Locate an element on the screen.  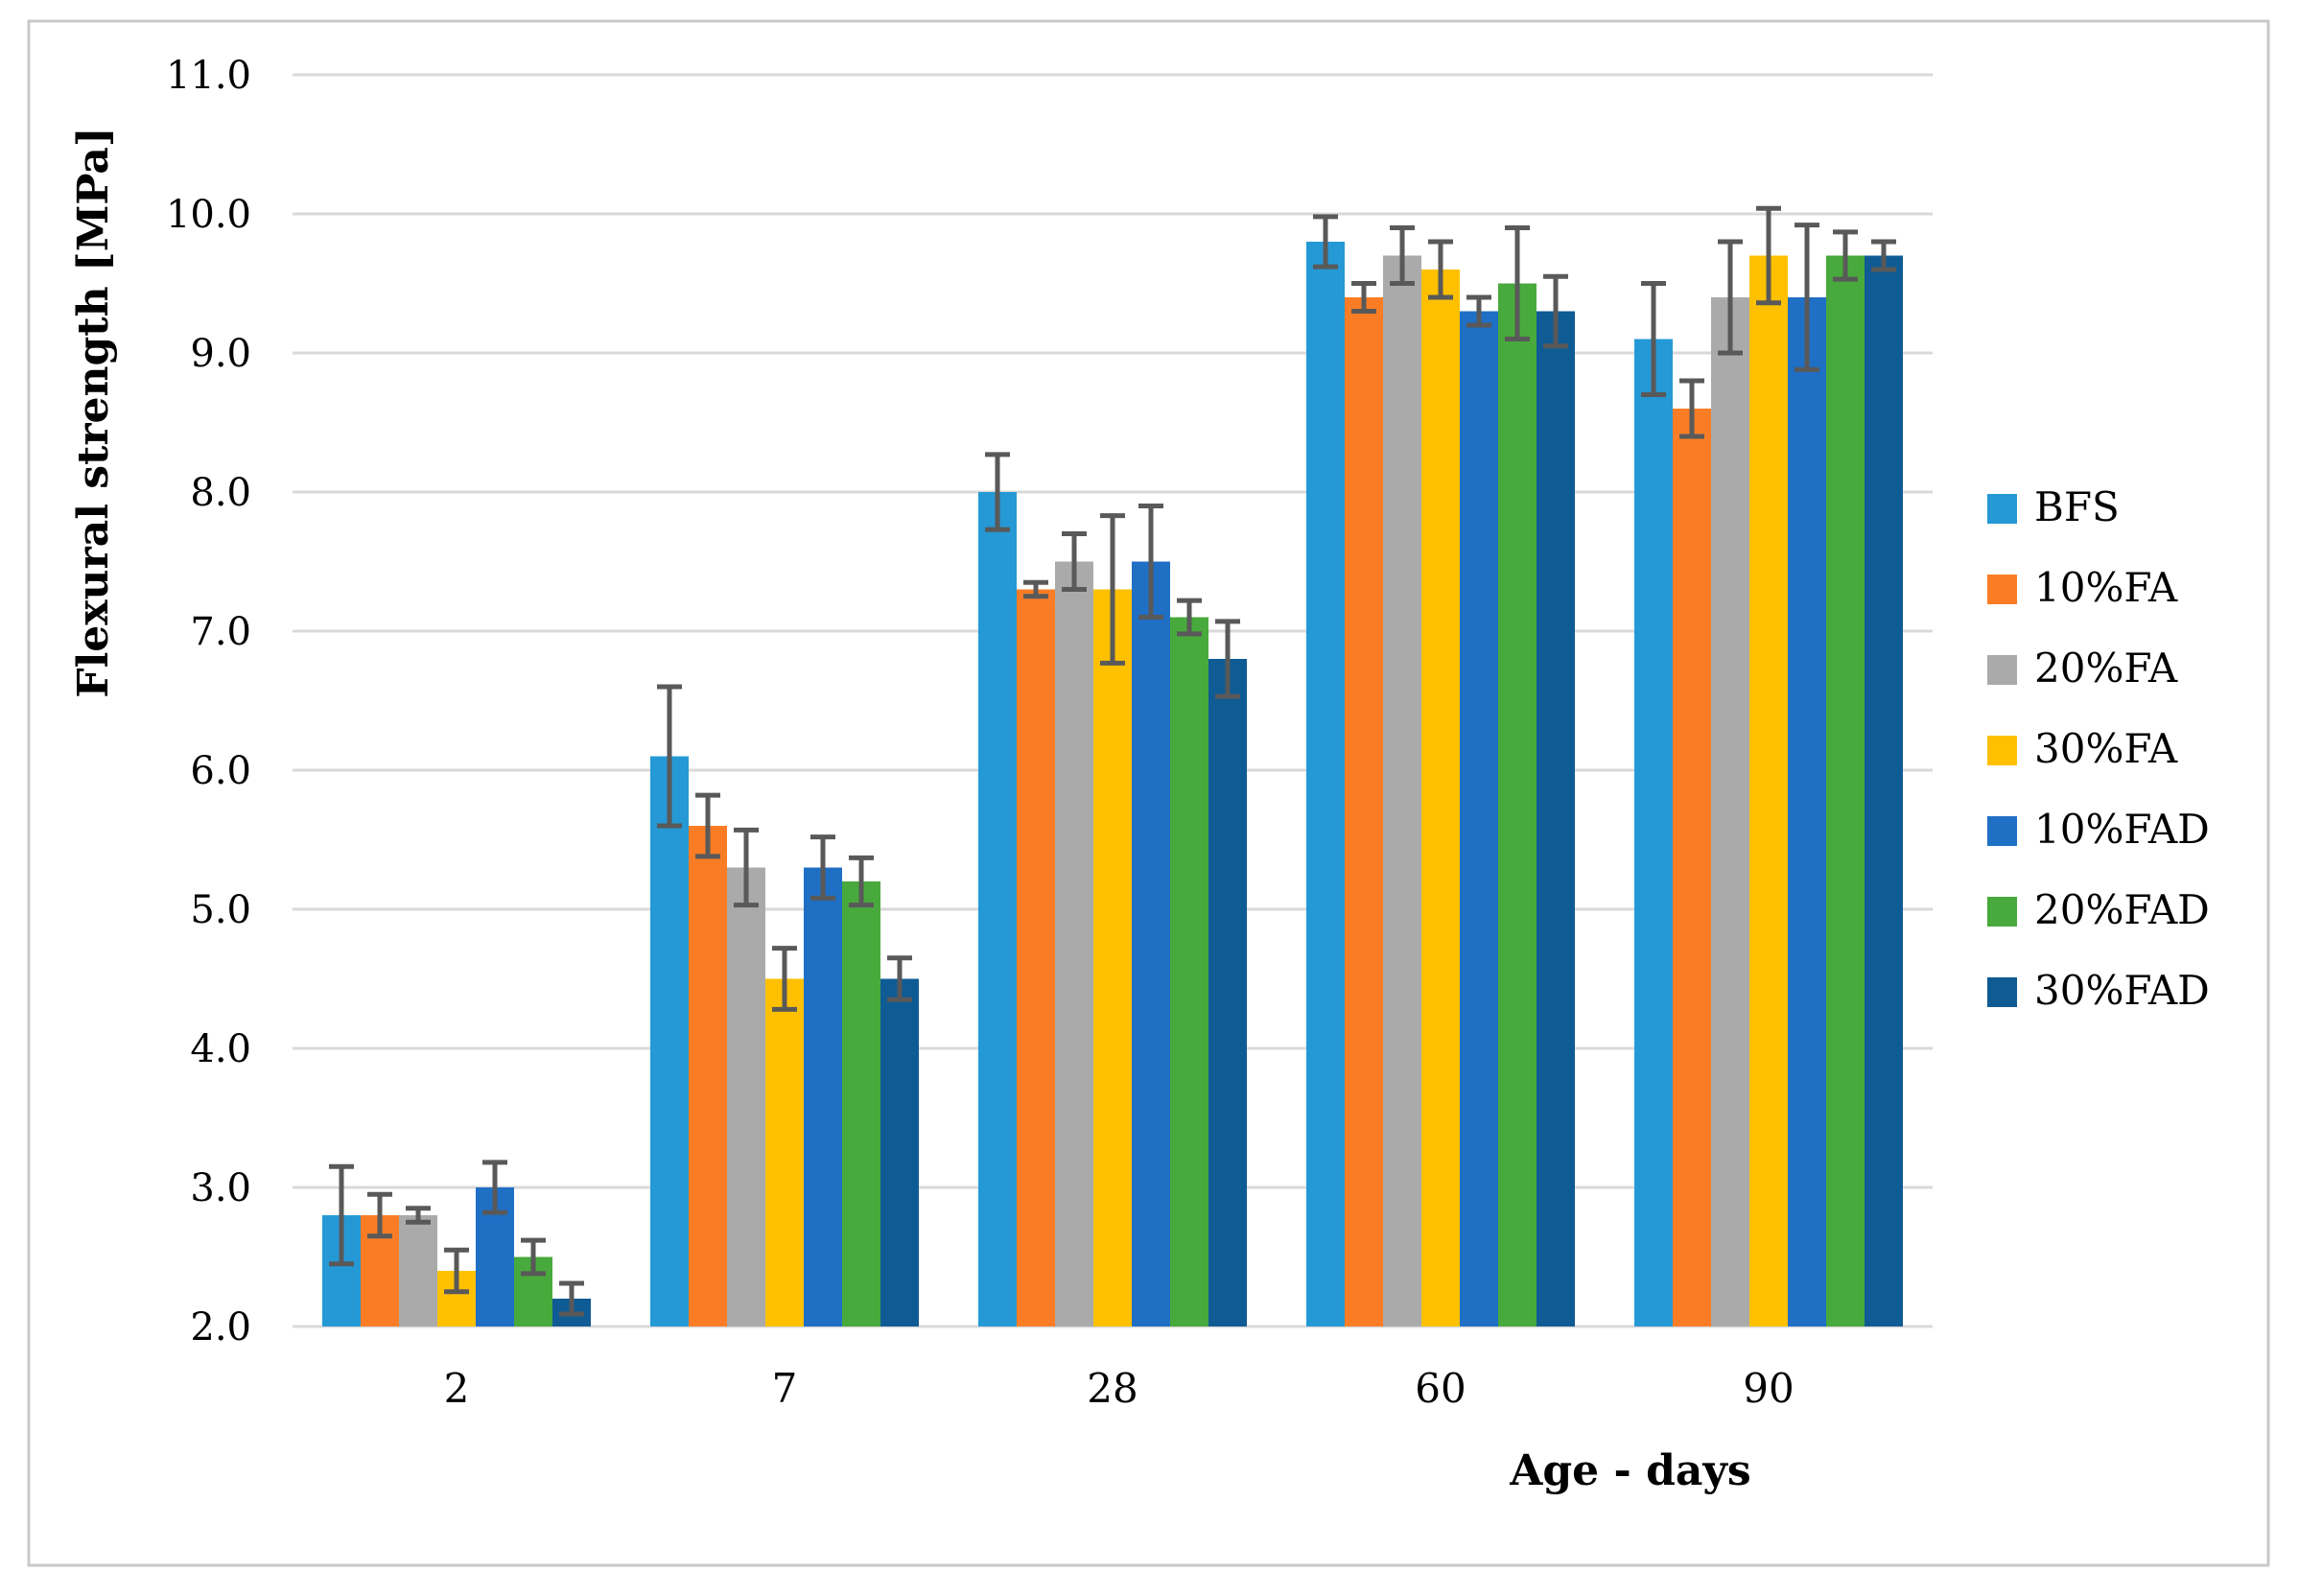
y-tick-label: 7.0 is located at coordinates (220, 632).